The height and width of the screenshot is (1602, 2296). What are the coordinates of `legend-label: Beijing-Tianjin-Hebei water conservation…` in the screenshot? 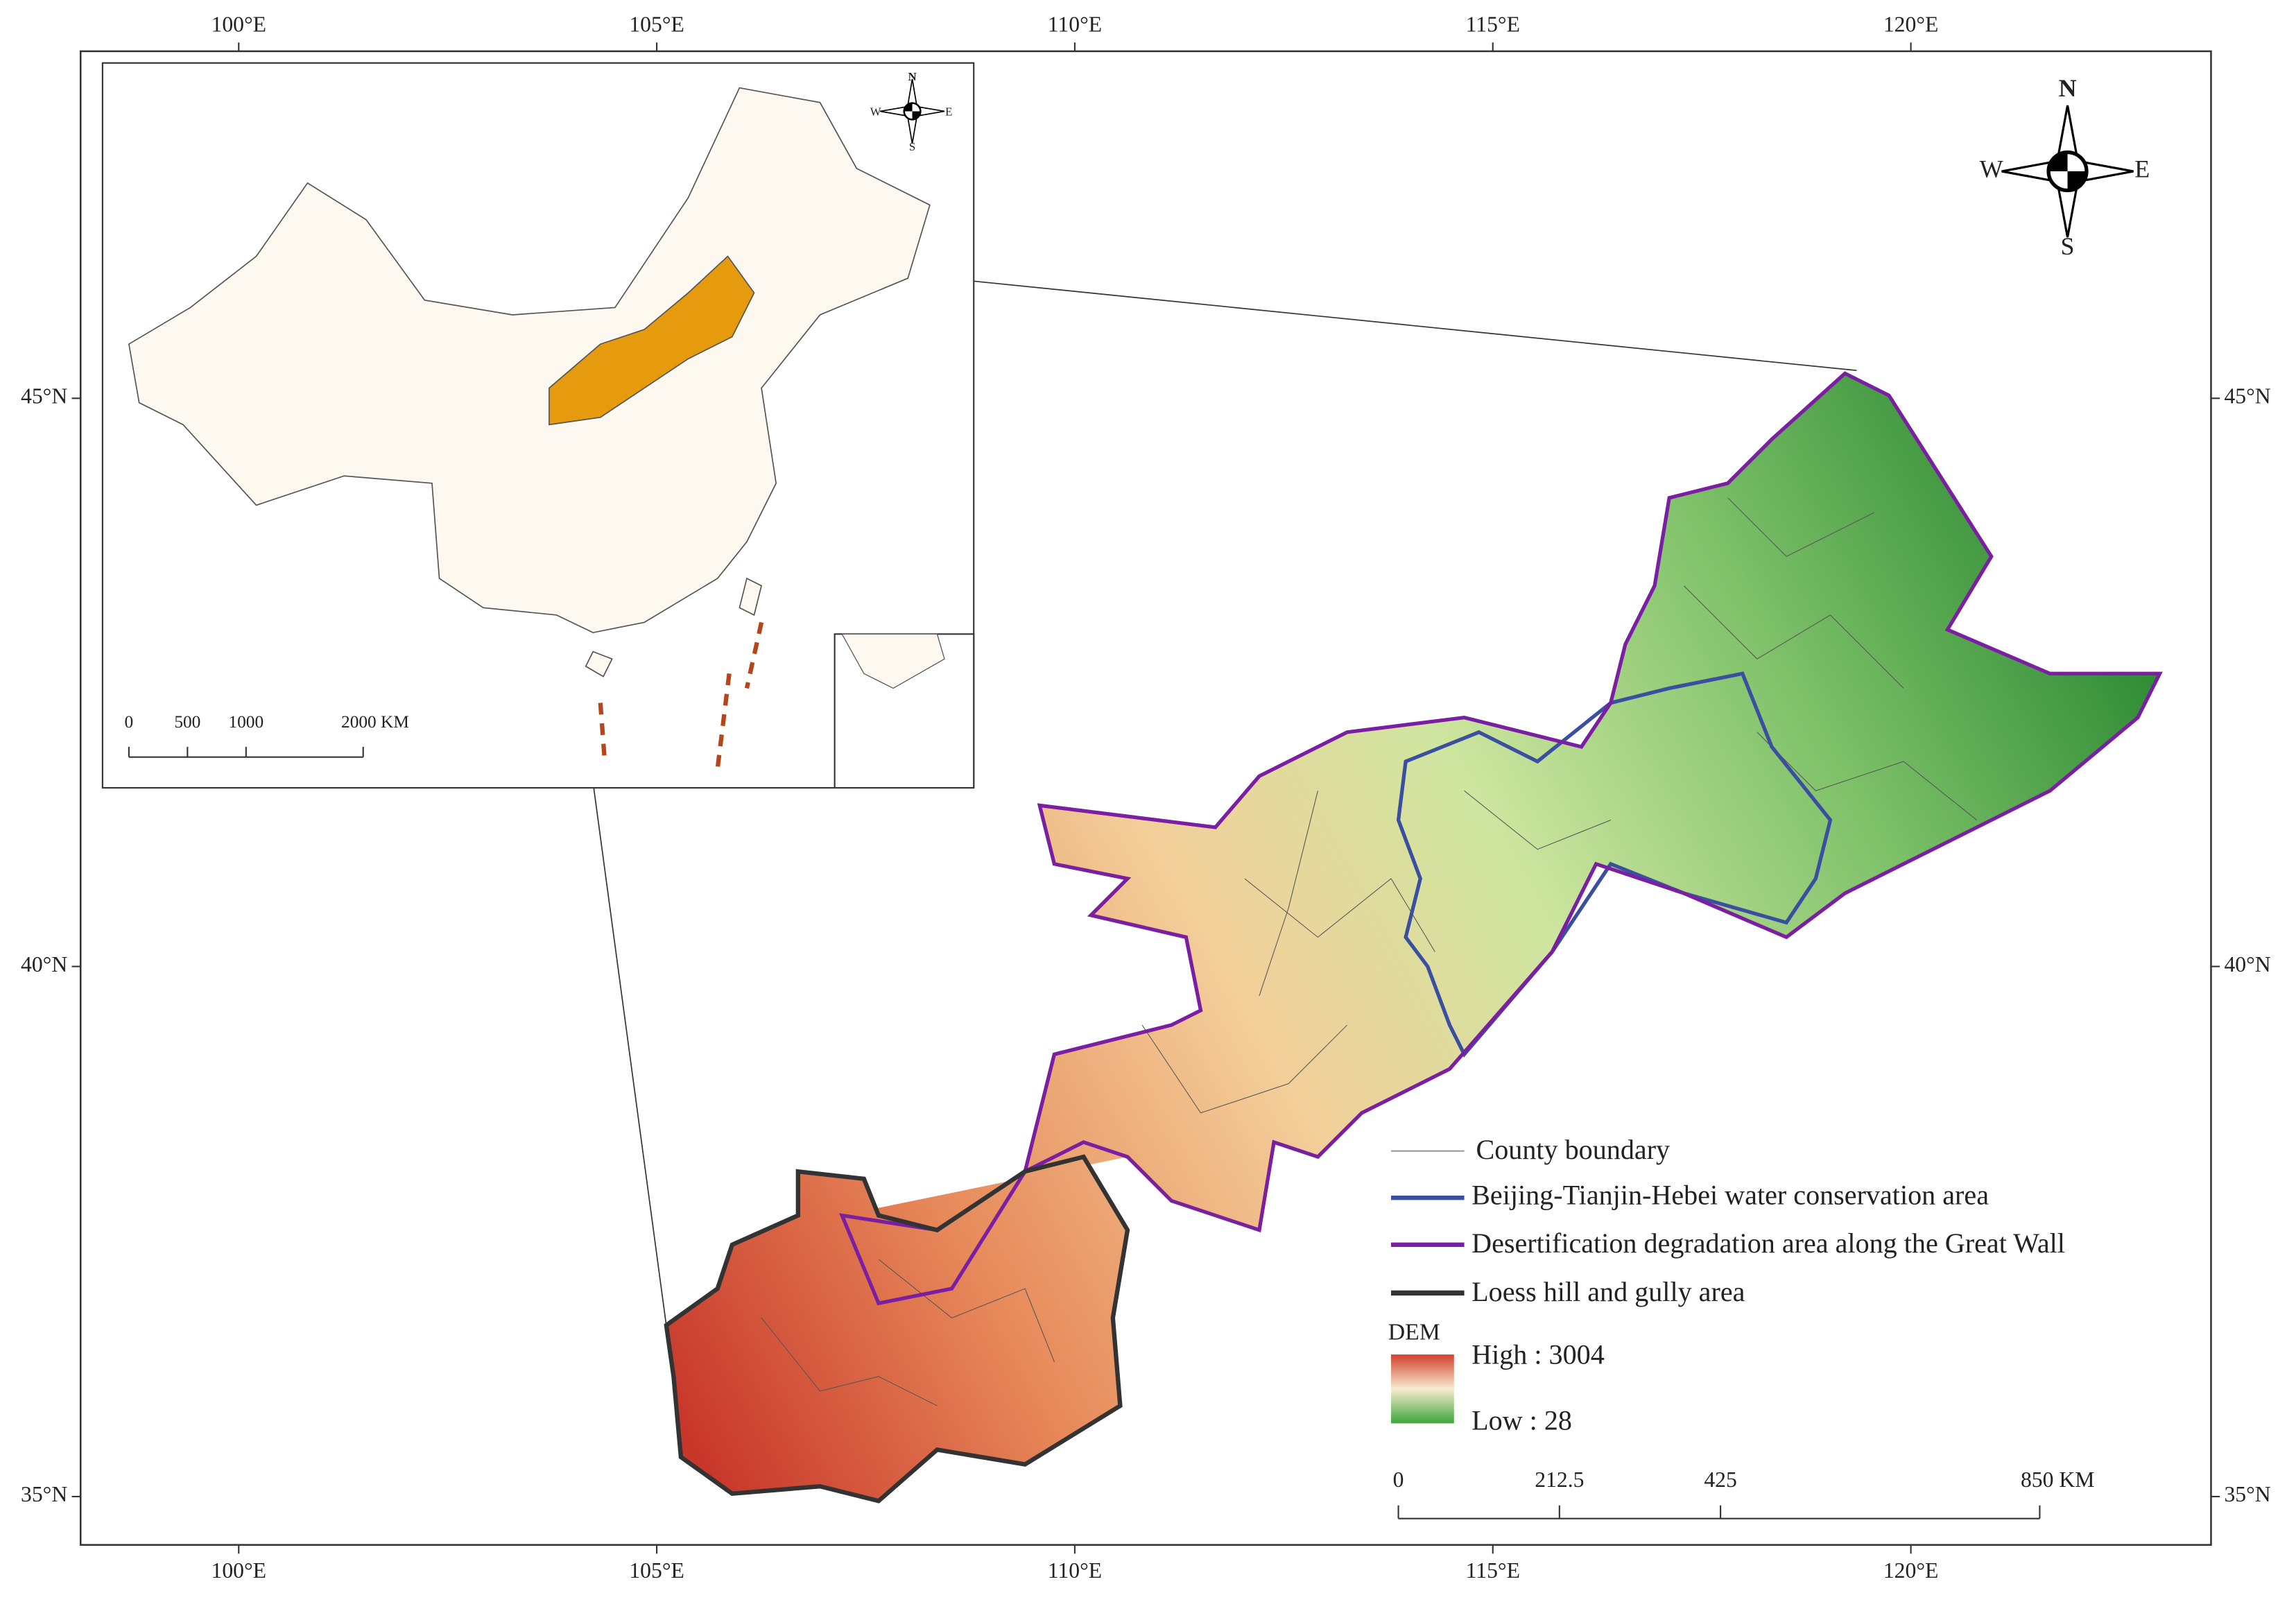 It's located at (1730, 1194).